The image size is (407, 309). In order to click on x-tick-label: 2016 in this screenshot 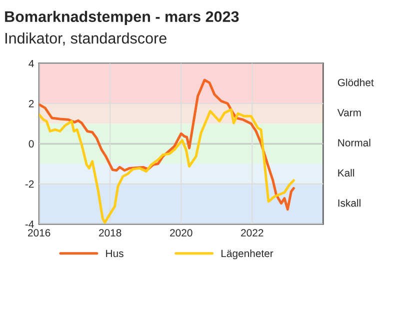, I will do `click(39, 233)`.